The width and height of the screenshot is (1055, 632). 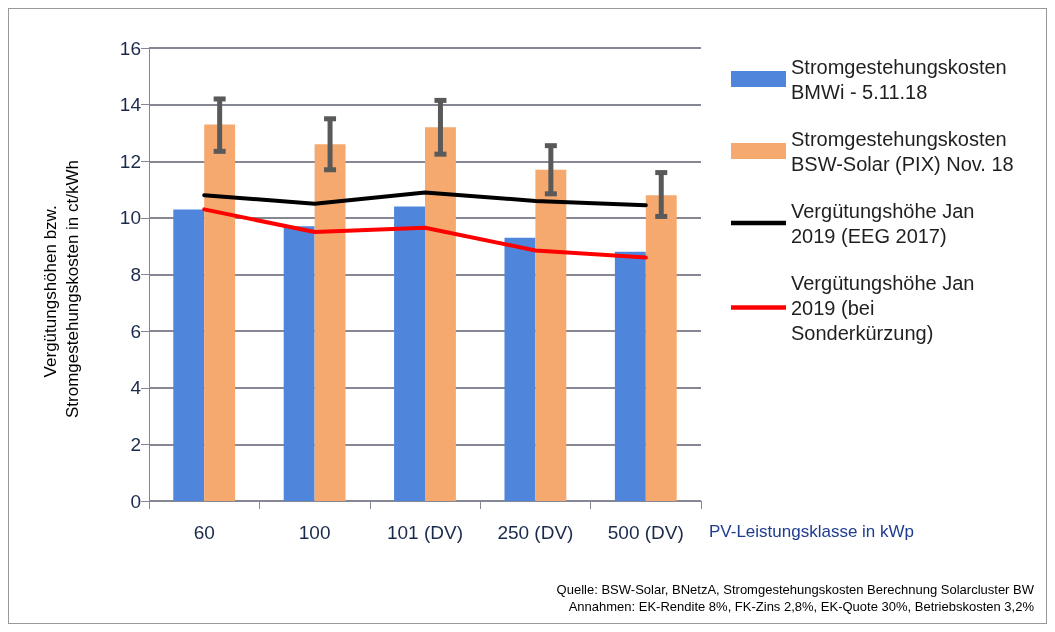 What do you see at coordinates (812, 531) in the screenshot?
I see `x-axis-title: PV-Leistungsklasse in kWp` at bounding box center [812, 531].